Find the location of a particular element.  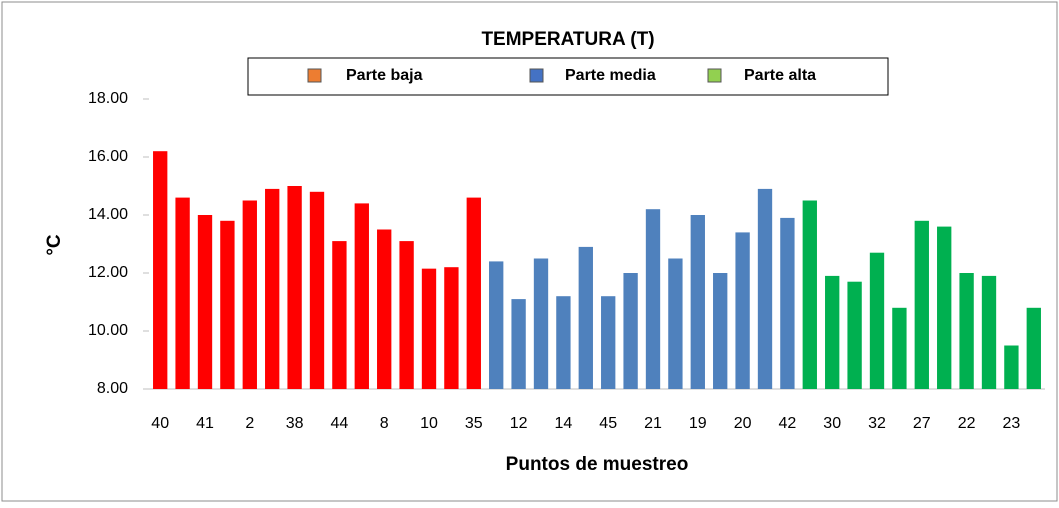

y-tick-label: 8.00 is located at coordinates (112, 388).